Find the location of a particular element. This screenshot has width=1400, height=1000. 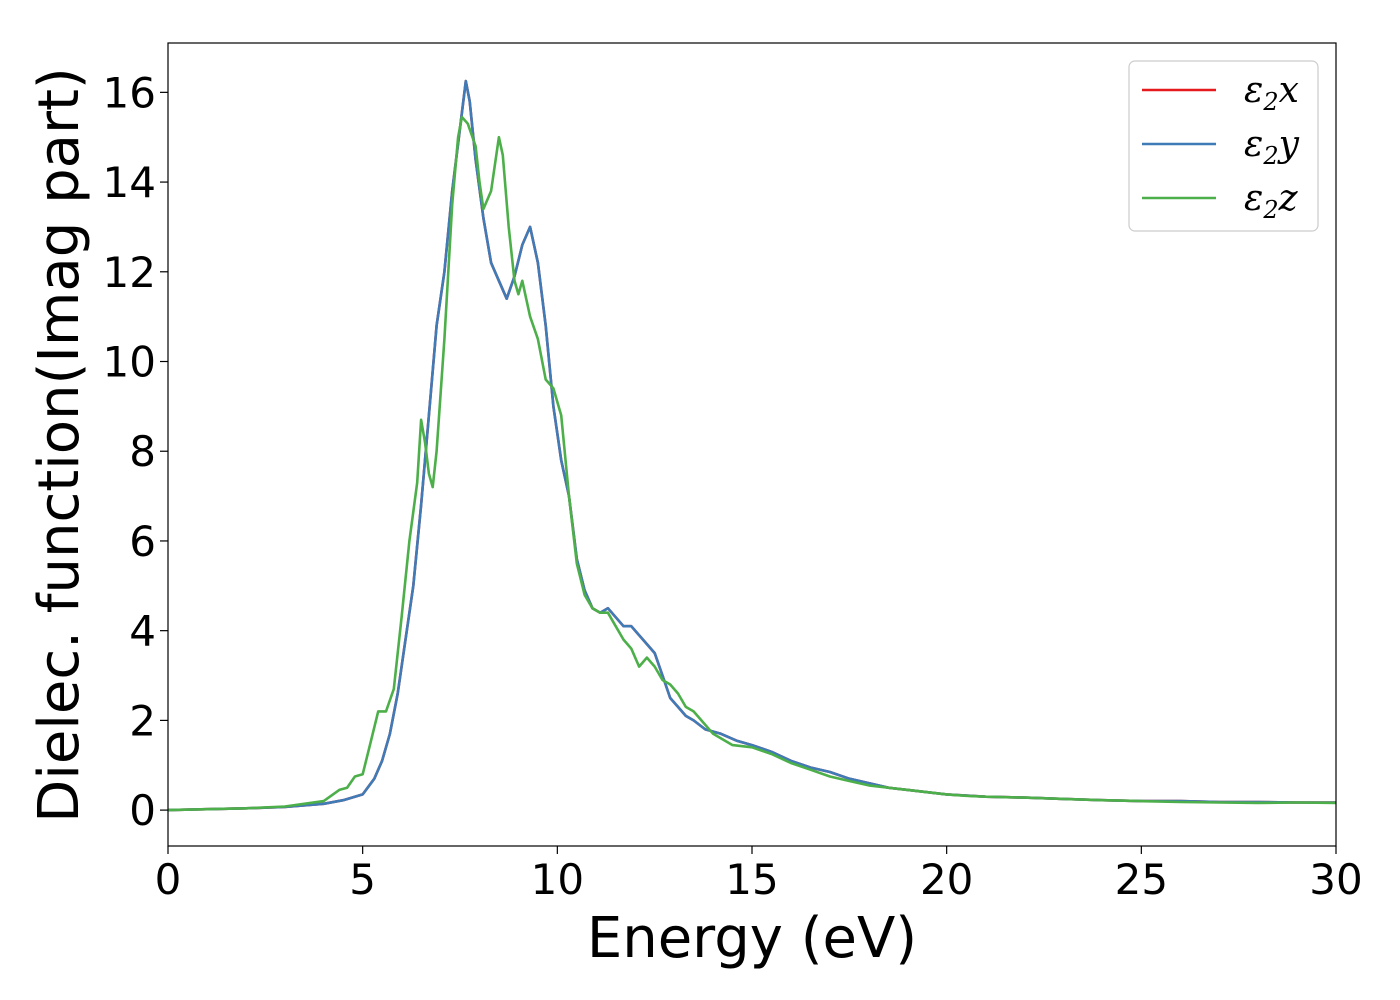

y-axis-label: Dielec. function(Imag part) is located at coordinates (59, 445).